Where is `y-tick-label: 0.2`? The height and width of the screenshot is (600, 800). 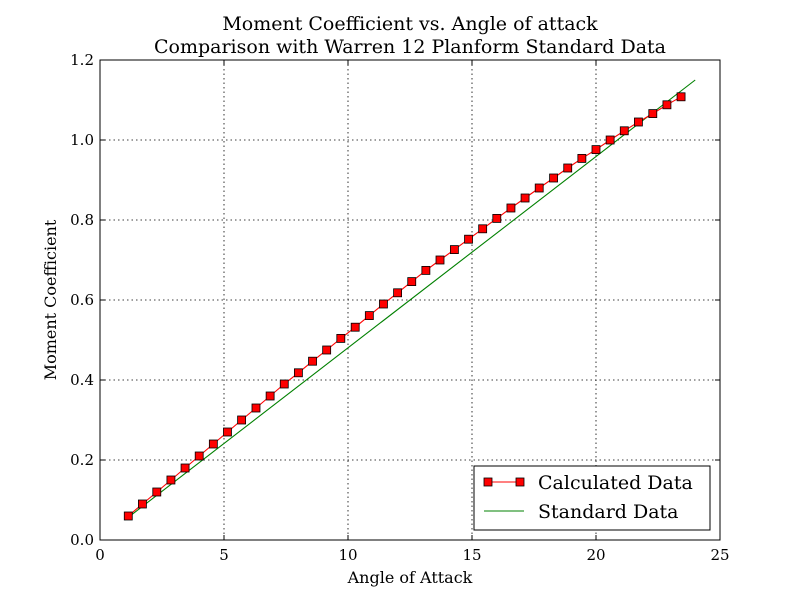
y-tick-label: 0.2 is located at coordinates (82, 460).